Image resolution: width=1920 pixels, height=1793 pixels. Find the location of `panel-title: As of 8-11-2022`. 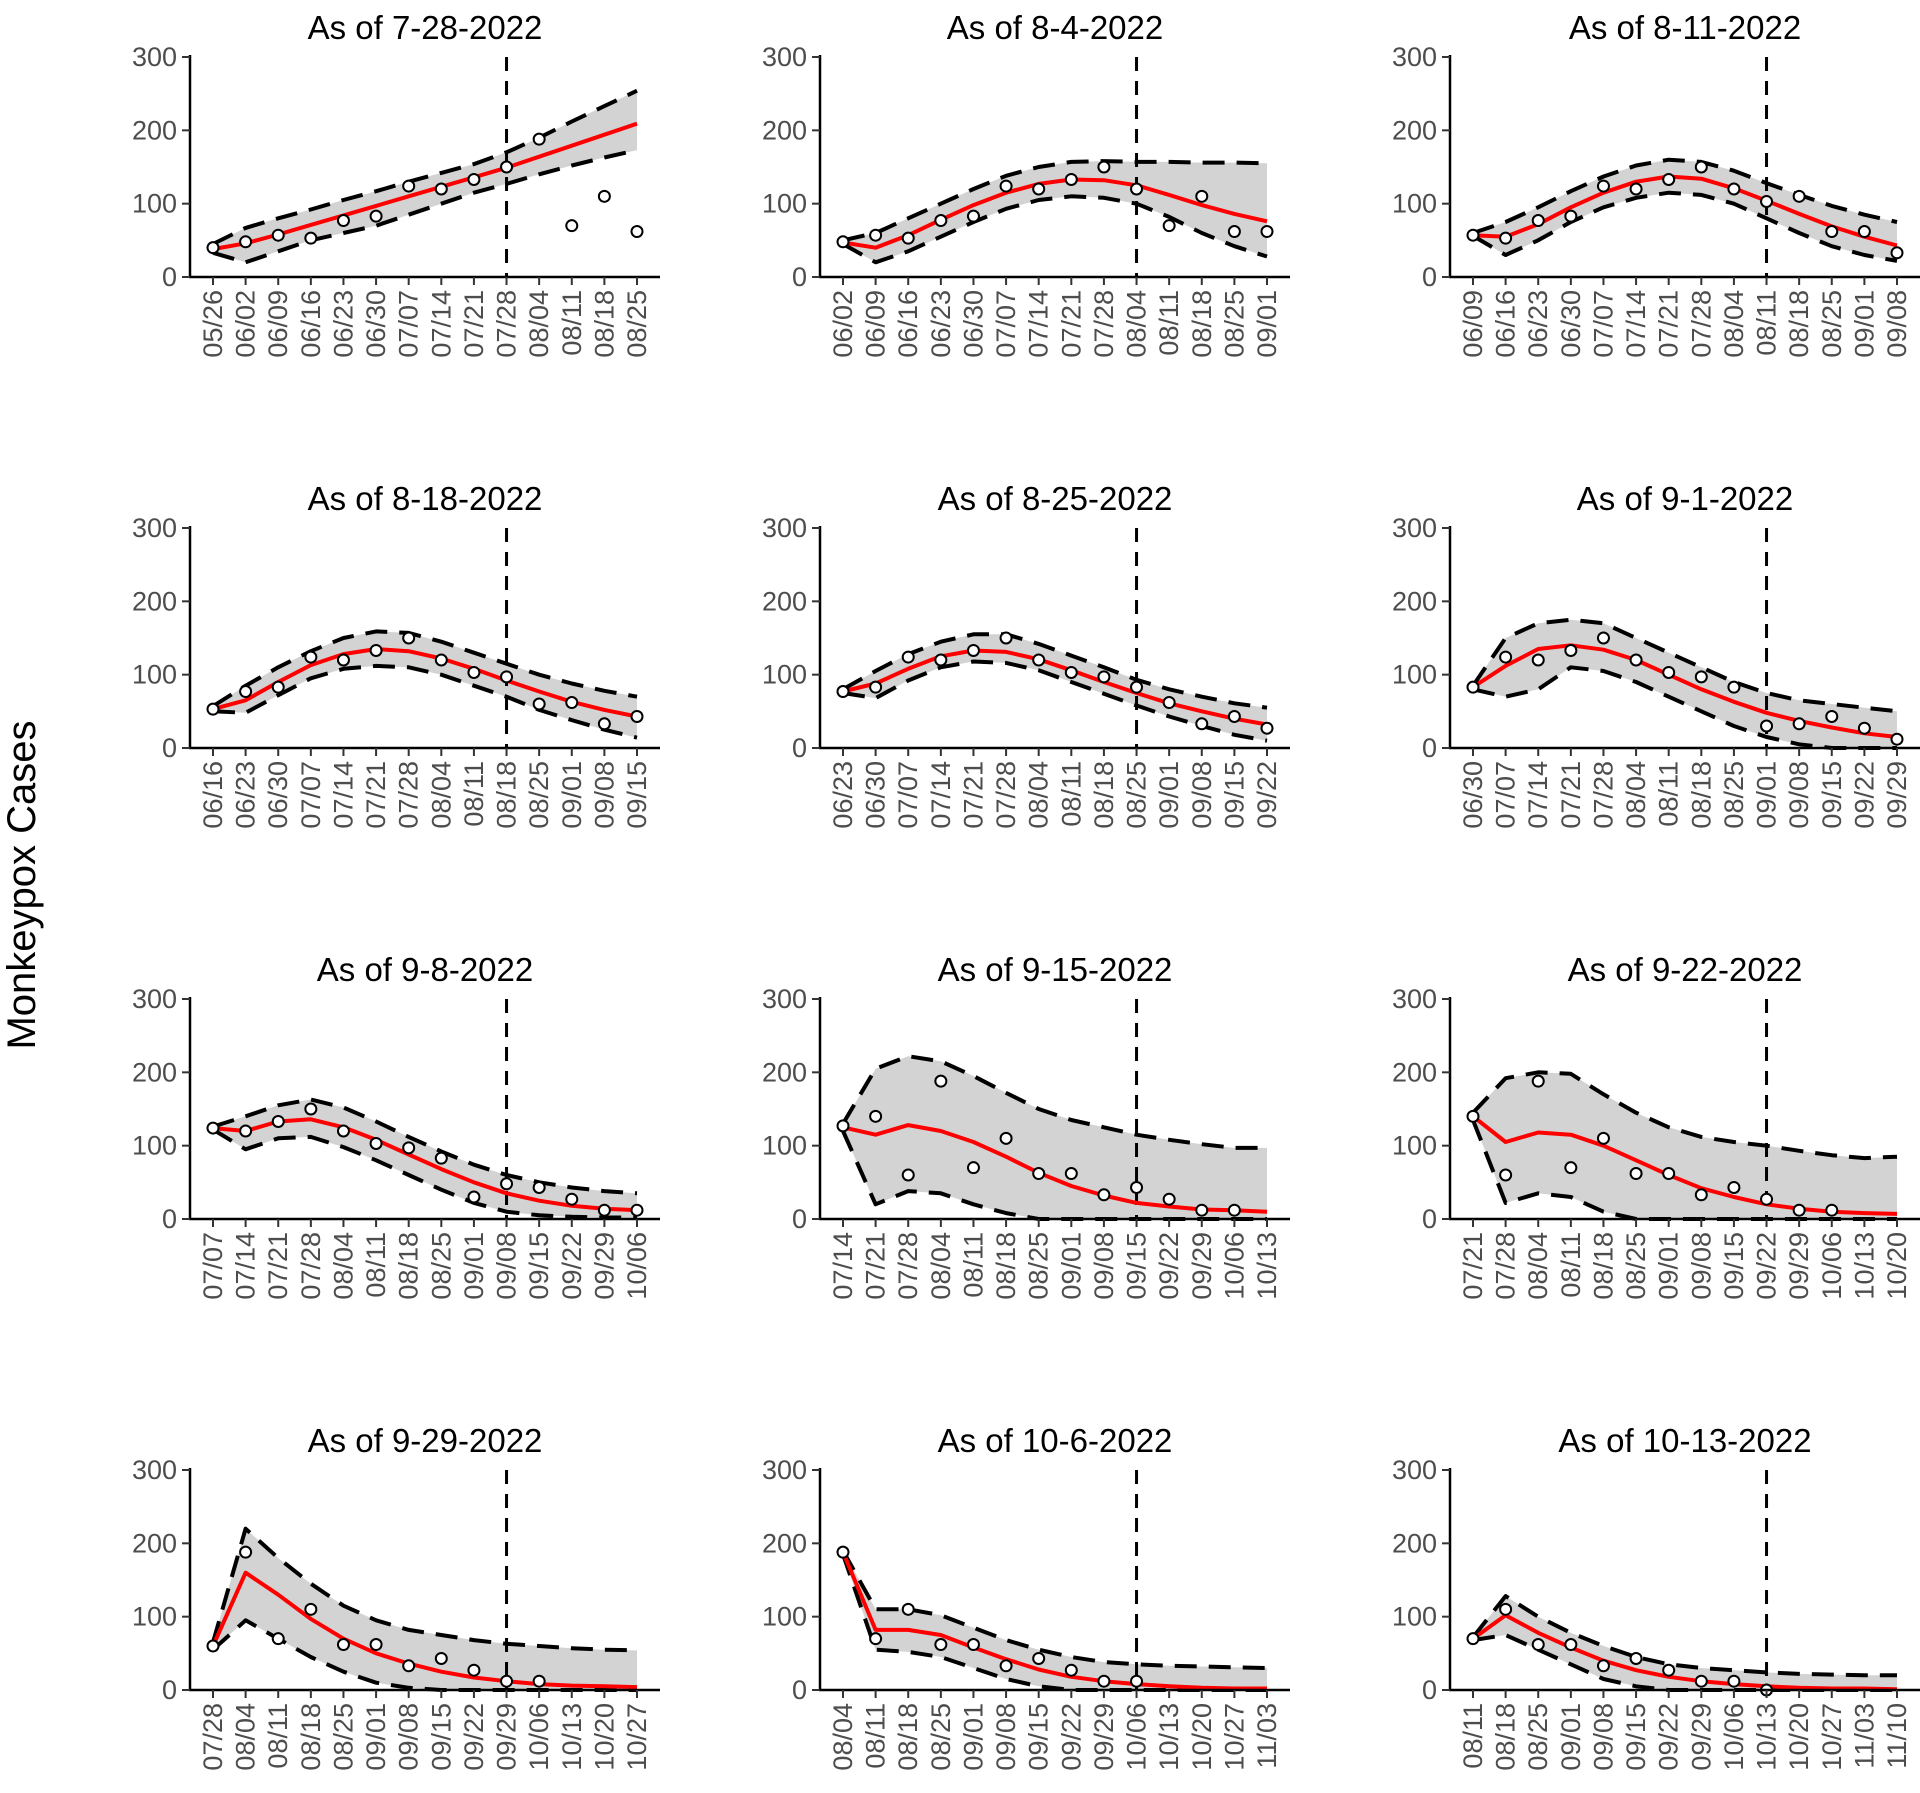

panel-title: As of 8-11-2022 is located at coordinates (1685, 27).